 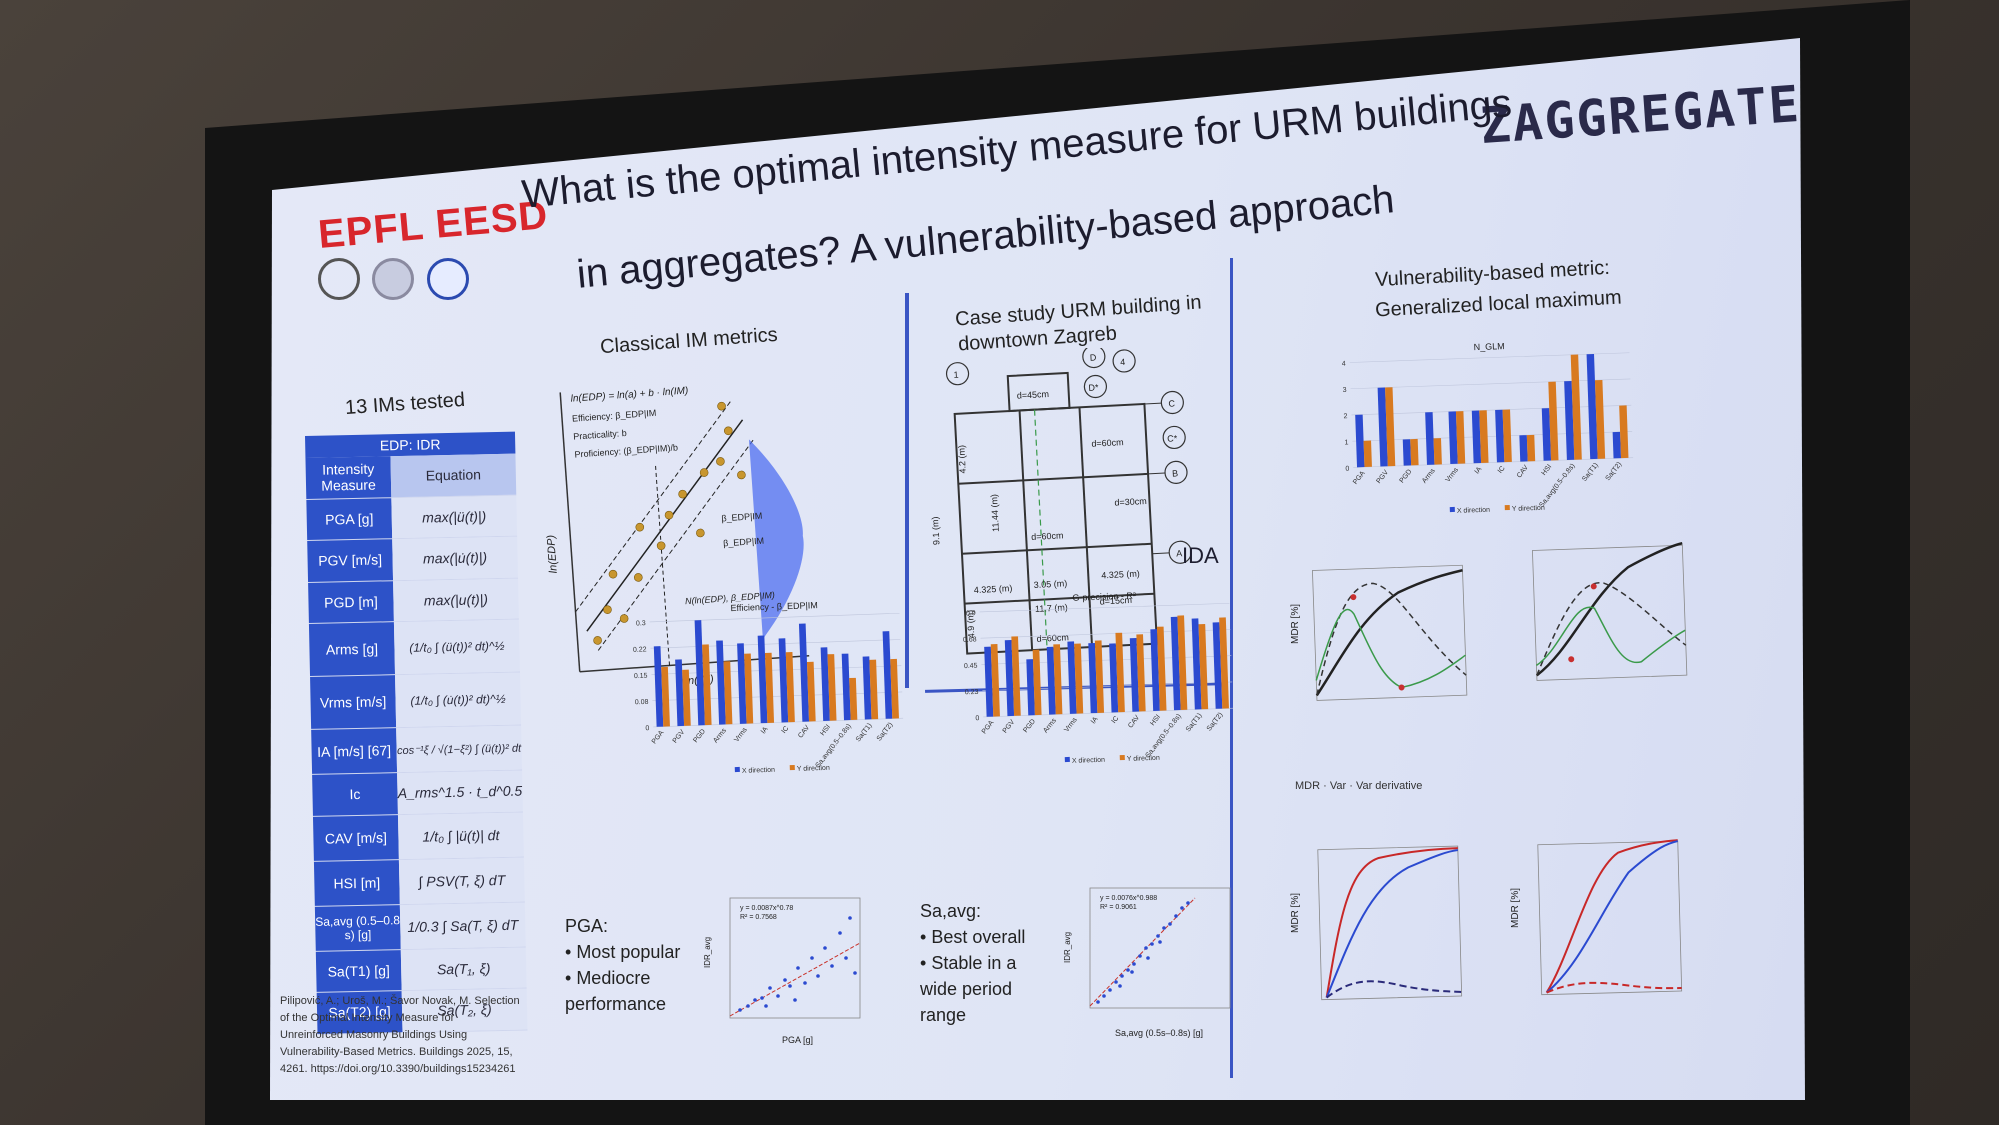 What do you see at coordinates (765, 731) in the screenshot?
I see `x-tick-label: IA` at bounding box center [765, 731].